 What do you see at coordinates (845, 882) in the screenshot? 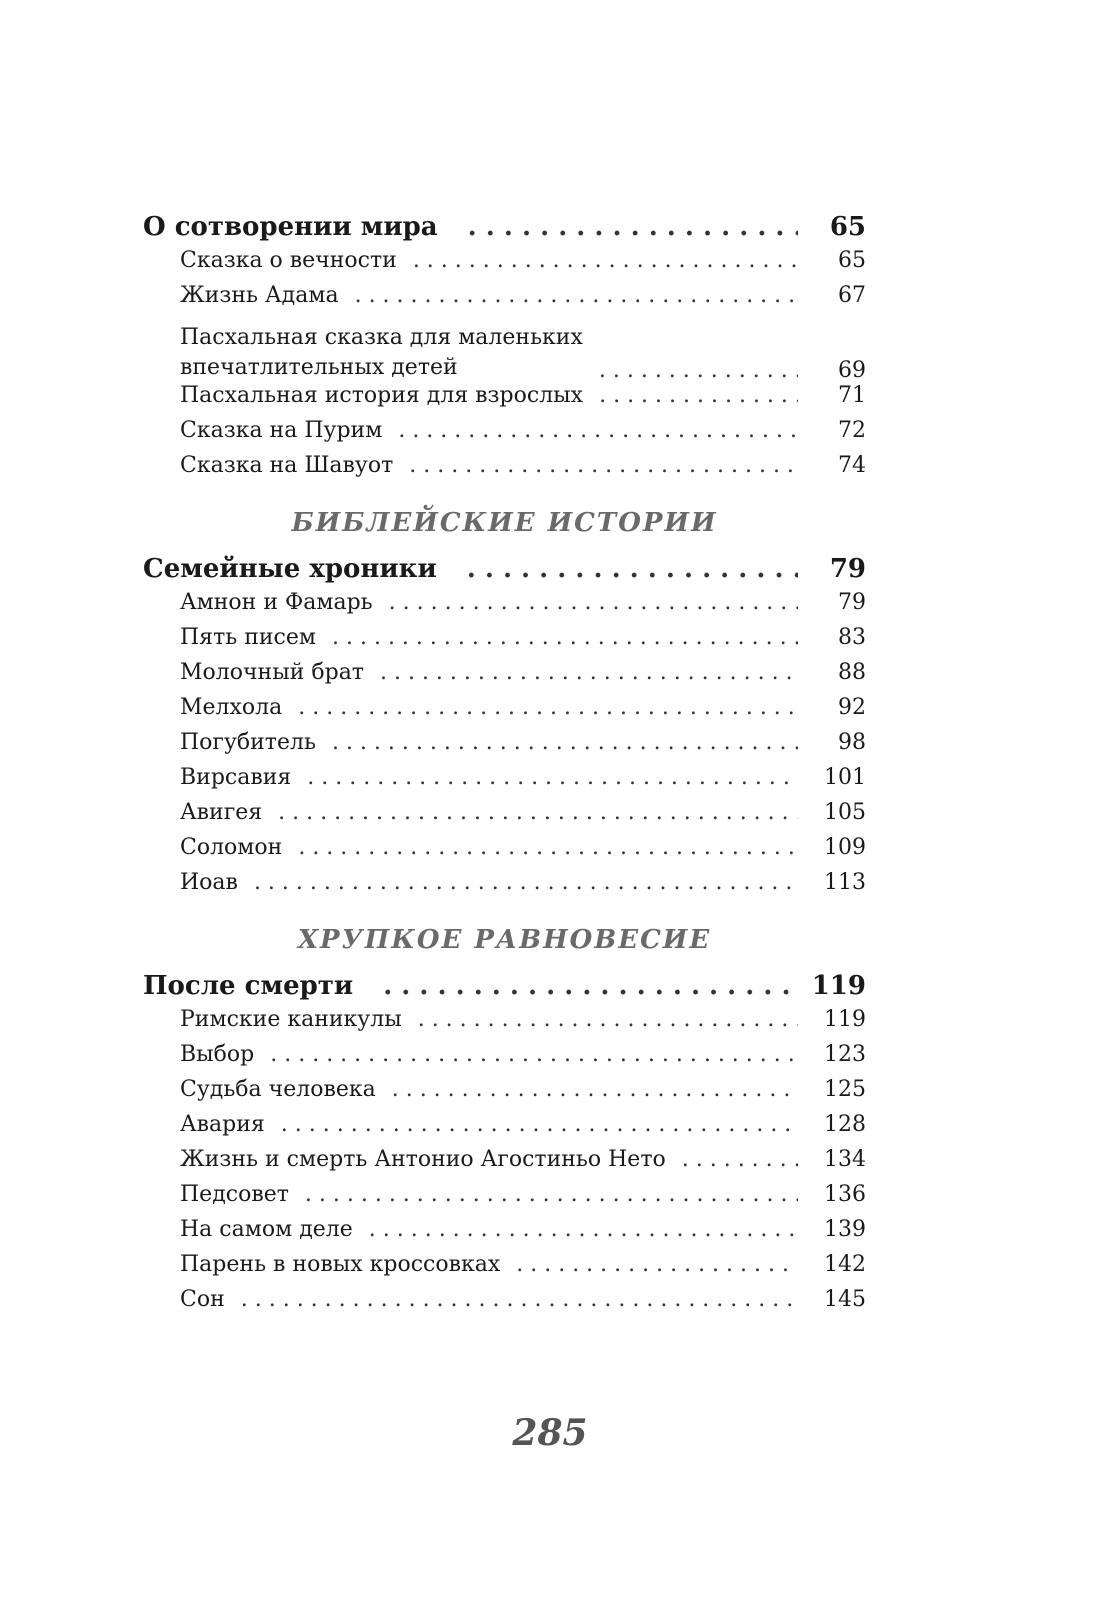
I see `entry-page: 113` at bounding box center [845, 882].